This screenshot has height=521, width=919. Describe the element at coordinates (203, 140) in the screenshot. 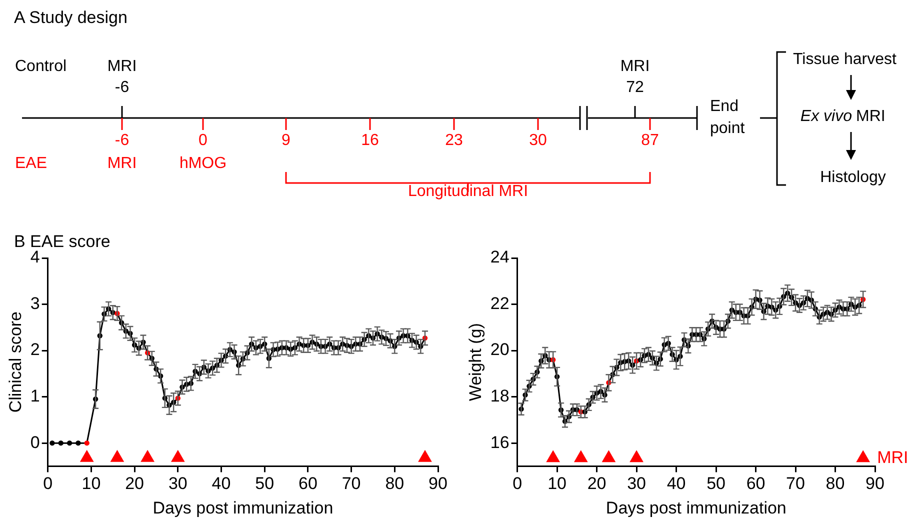

I see `text: 0` at that location.